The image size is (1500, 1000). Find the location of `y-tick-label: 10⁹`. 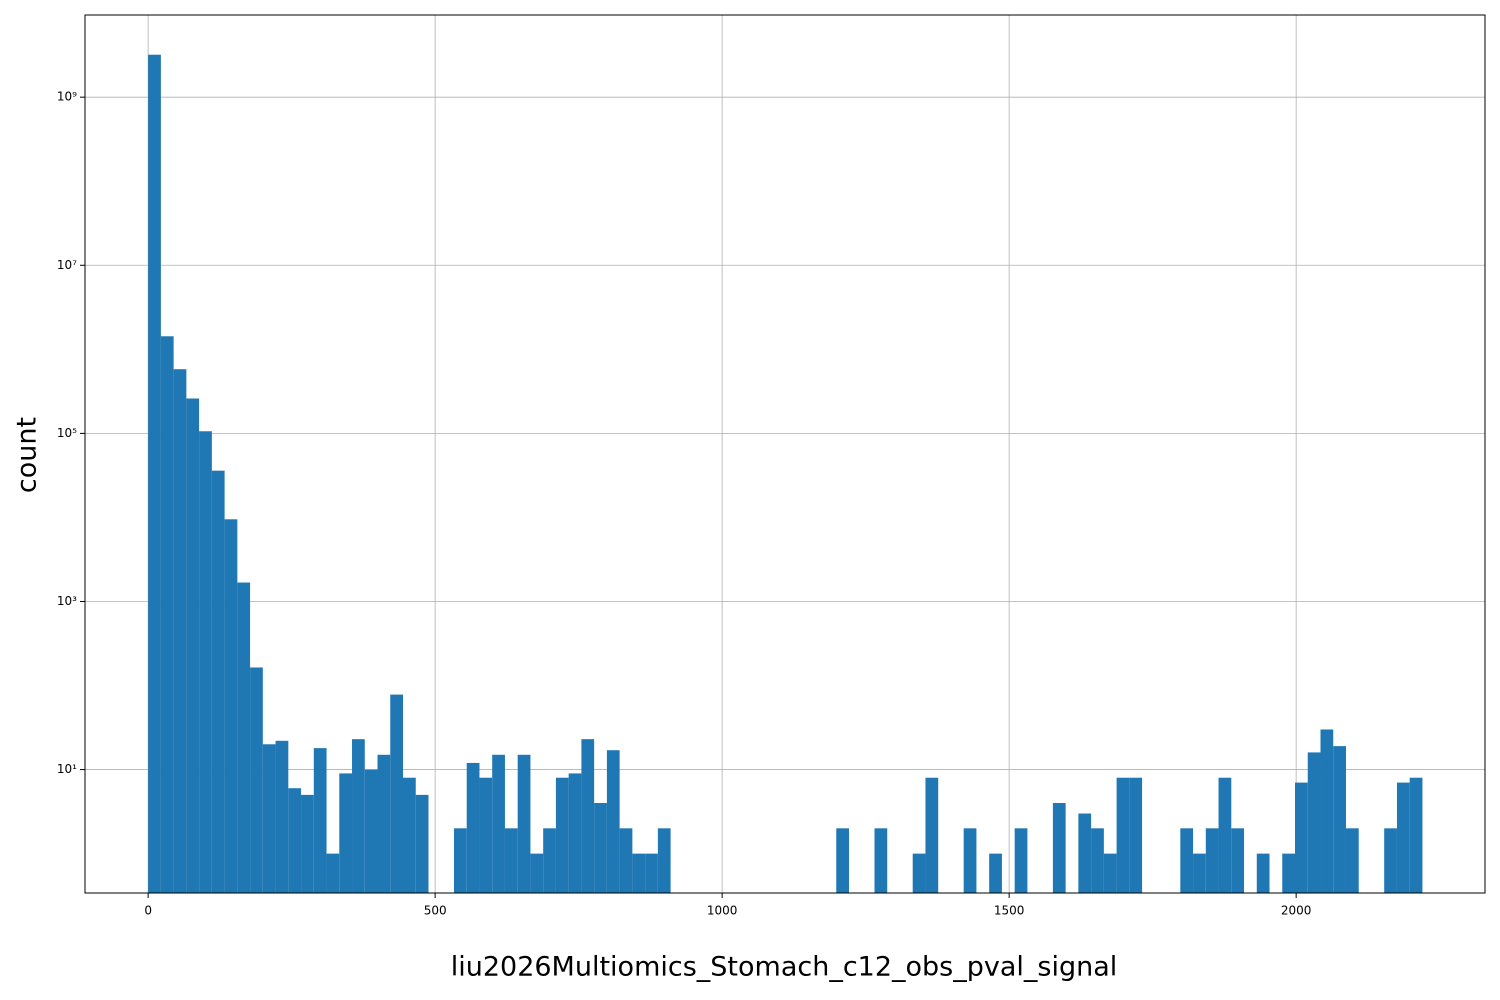

y-tick-label: 10⁹ is located at coordinates (67, 97).